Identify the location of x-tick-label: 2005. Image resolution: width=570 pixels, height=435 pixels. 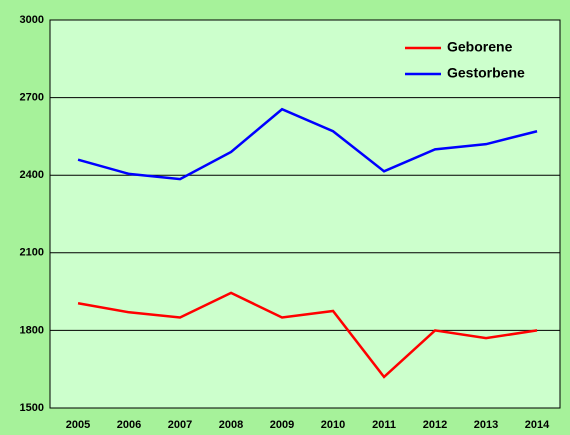
(78, 425).